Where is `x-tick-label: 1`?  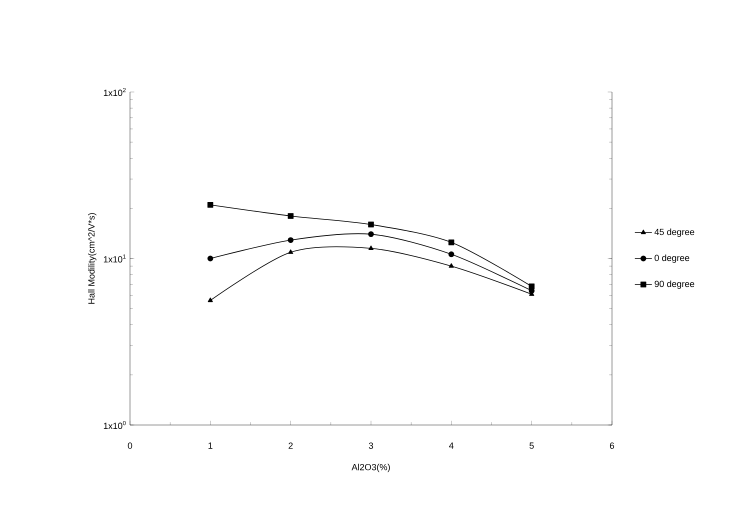 x-tick-label: 1 is located at coordinates (210, 445).